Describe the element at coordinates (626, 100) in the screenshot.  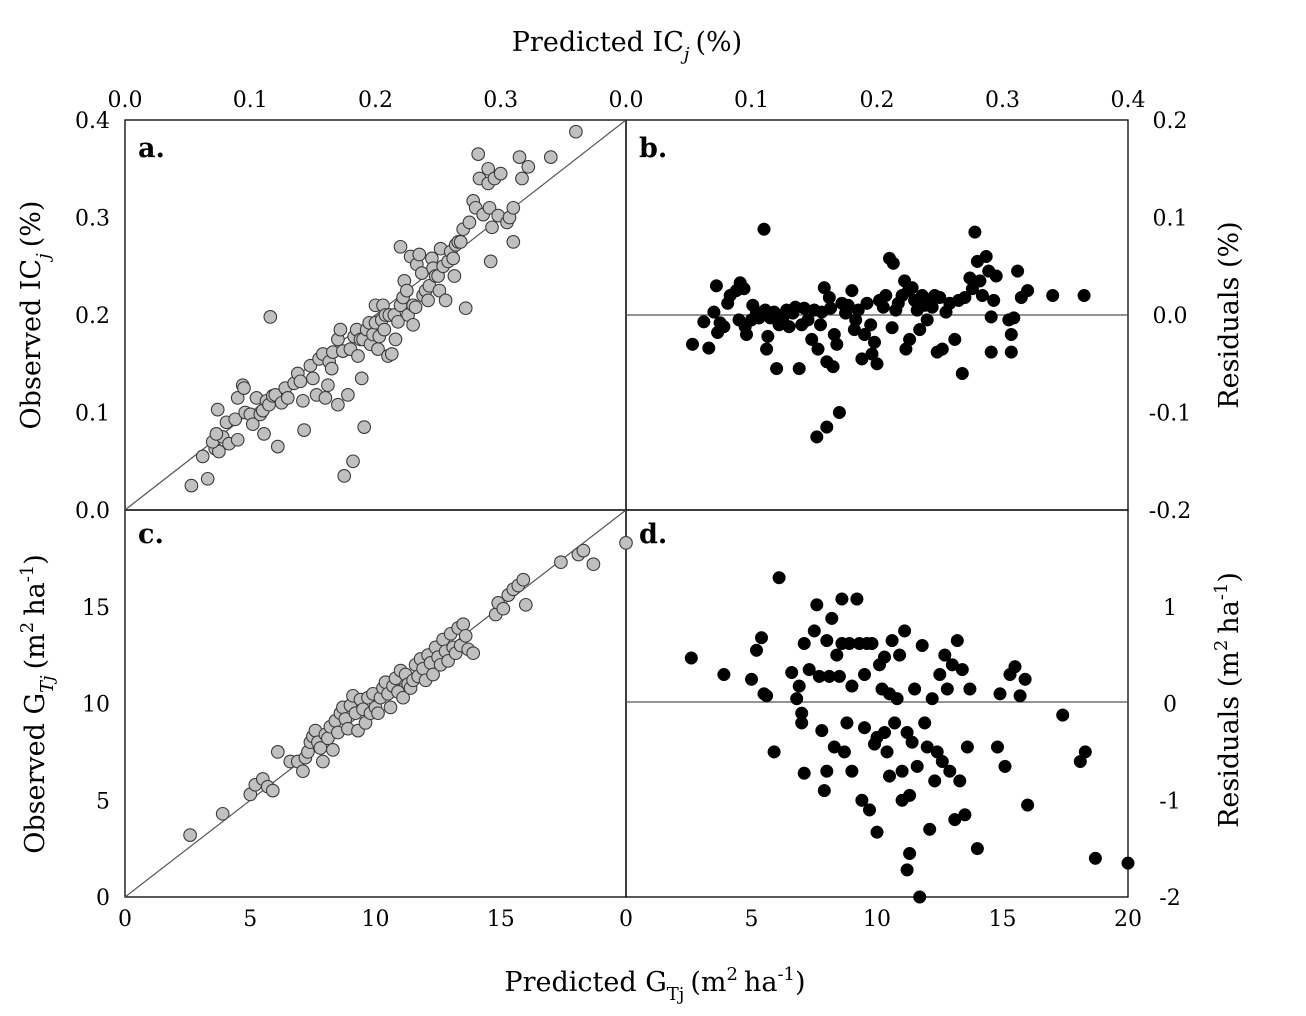
I see `panel-b-x-tick-label: 0.0` at that location.